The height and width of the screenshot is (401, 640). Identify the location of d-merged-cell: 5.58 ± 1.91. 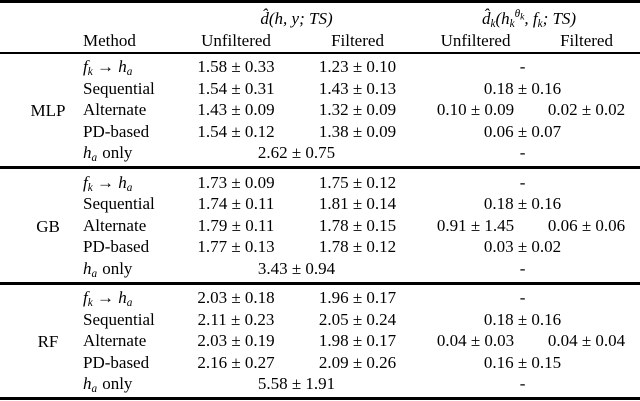
(296, 383).